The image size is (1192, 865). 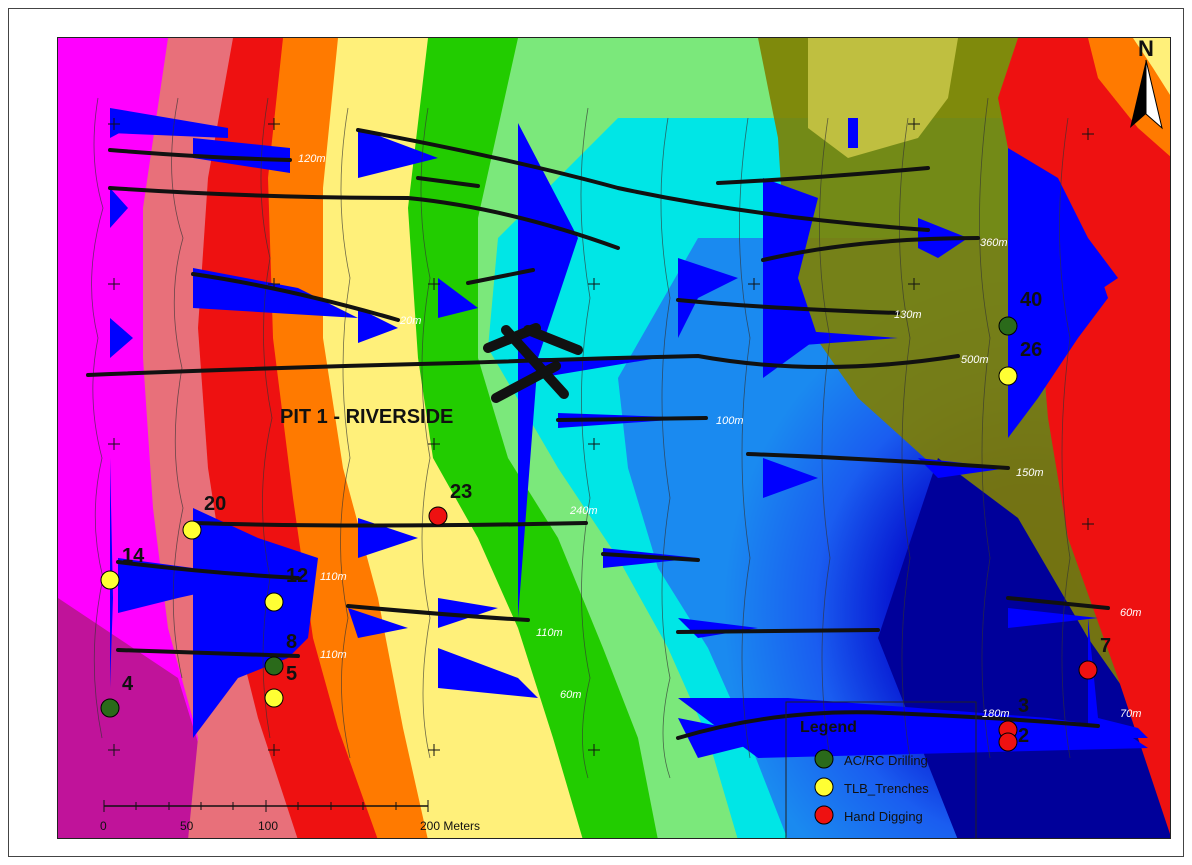 I want to click on pit-symbol, so click(x=533, y=363).